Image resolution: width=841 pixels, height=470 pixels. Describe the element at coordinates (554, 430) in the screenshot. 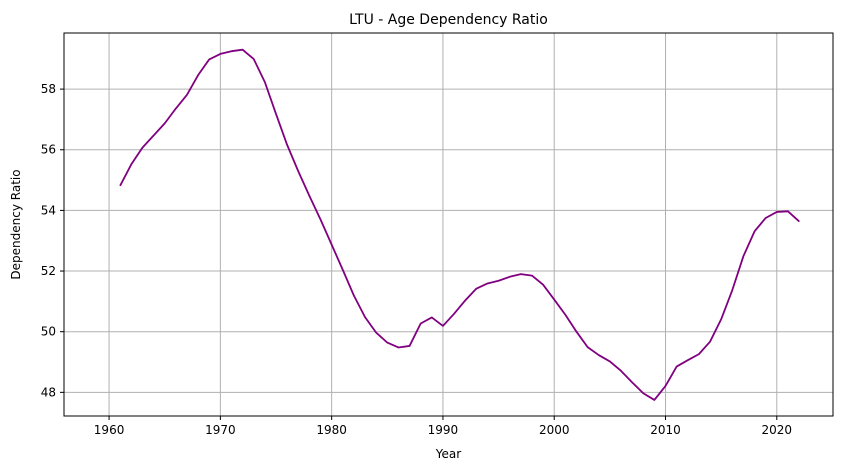

I see `x-tick-label: 2000` at that location.